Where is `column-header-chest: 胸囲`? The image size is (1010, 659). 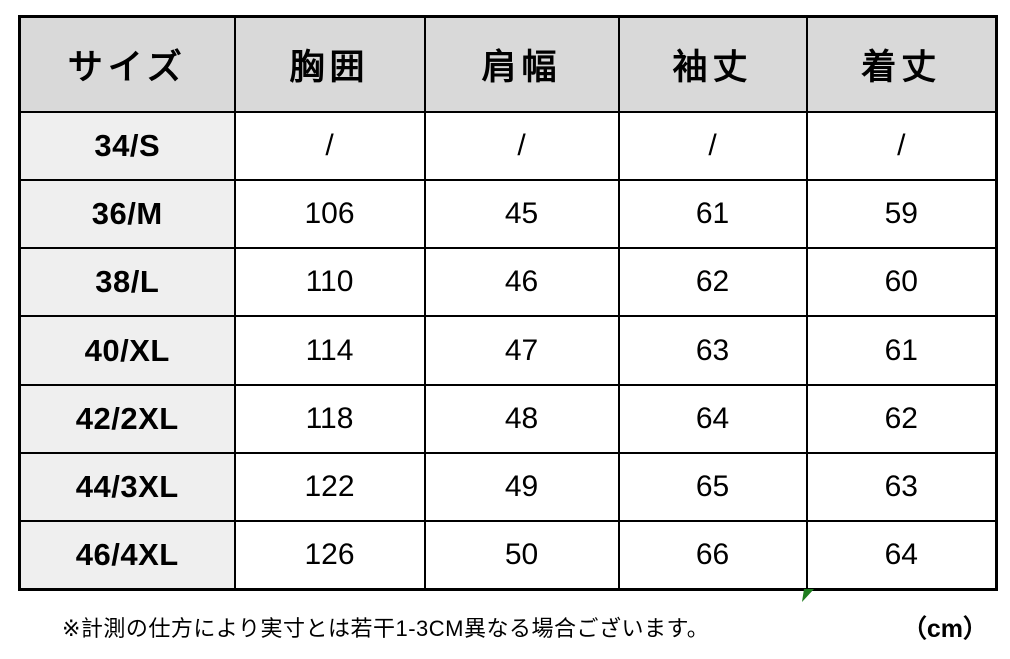 column-header-chest: 胸囲 is located at coordinates (329, 64).